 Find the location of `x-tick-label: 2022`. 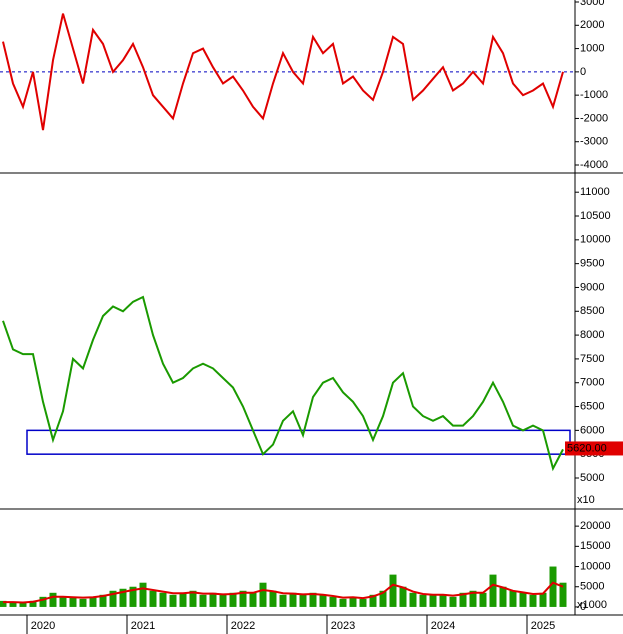

x-tick-label: 2022 is located at coordinates (243, 626).